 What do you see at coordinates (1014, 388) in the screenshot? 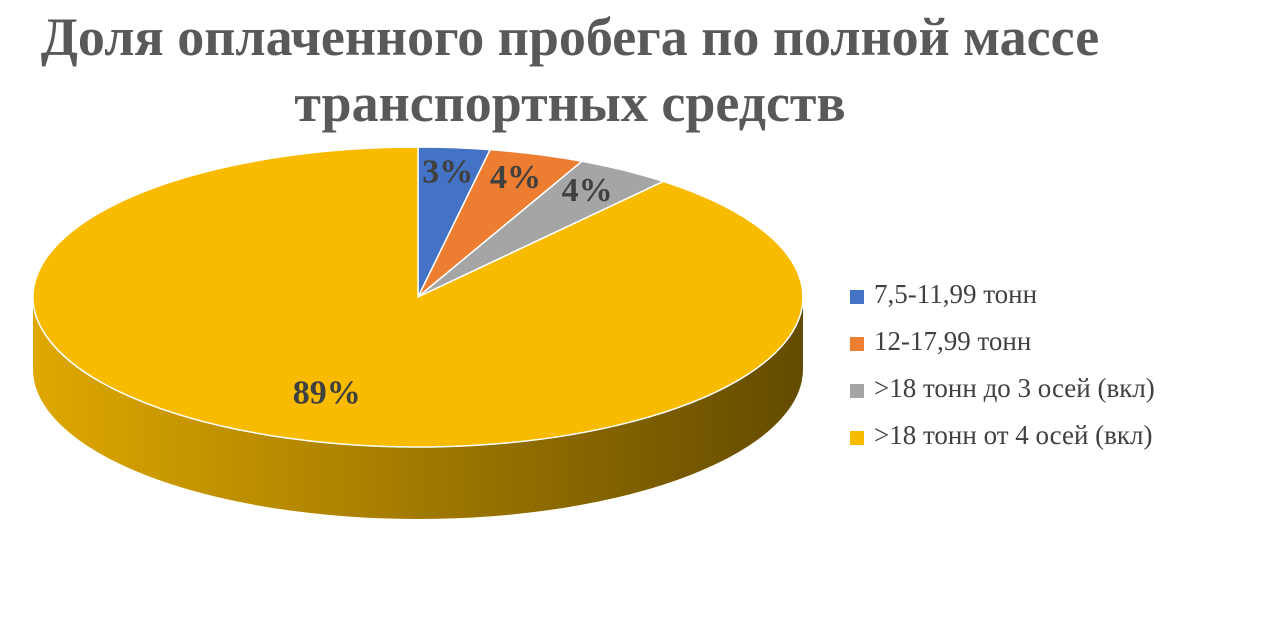
I see `legend-label: >18 тонн до 3 осей (вкл)` at bounding box center [1014, 388].